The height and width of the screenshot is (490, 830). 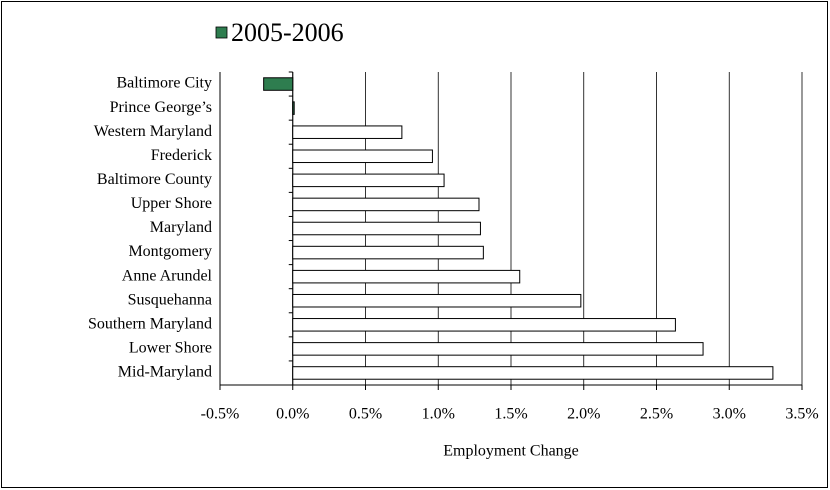 I want to click on x-tick-label: 1.5%, so click(x=510, y=414).